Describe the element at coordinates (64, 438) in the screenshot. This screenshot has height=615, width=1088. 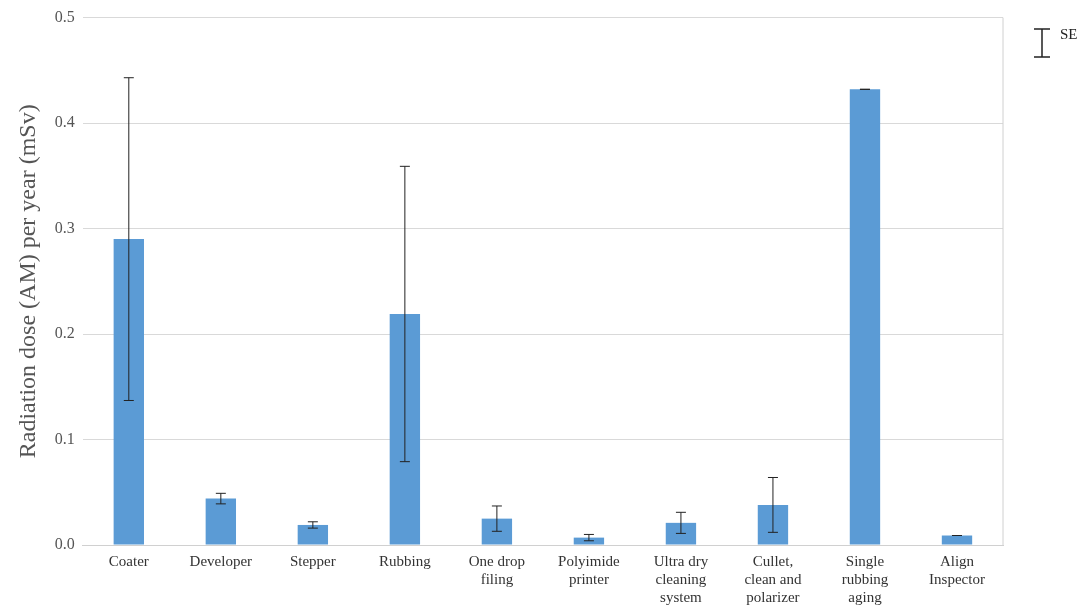
I see `y-tick-label: 0.1` at that location.